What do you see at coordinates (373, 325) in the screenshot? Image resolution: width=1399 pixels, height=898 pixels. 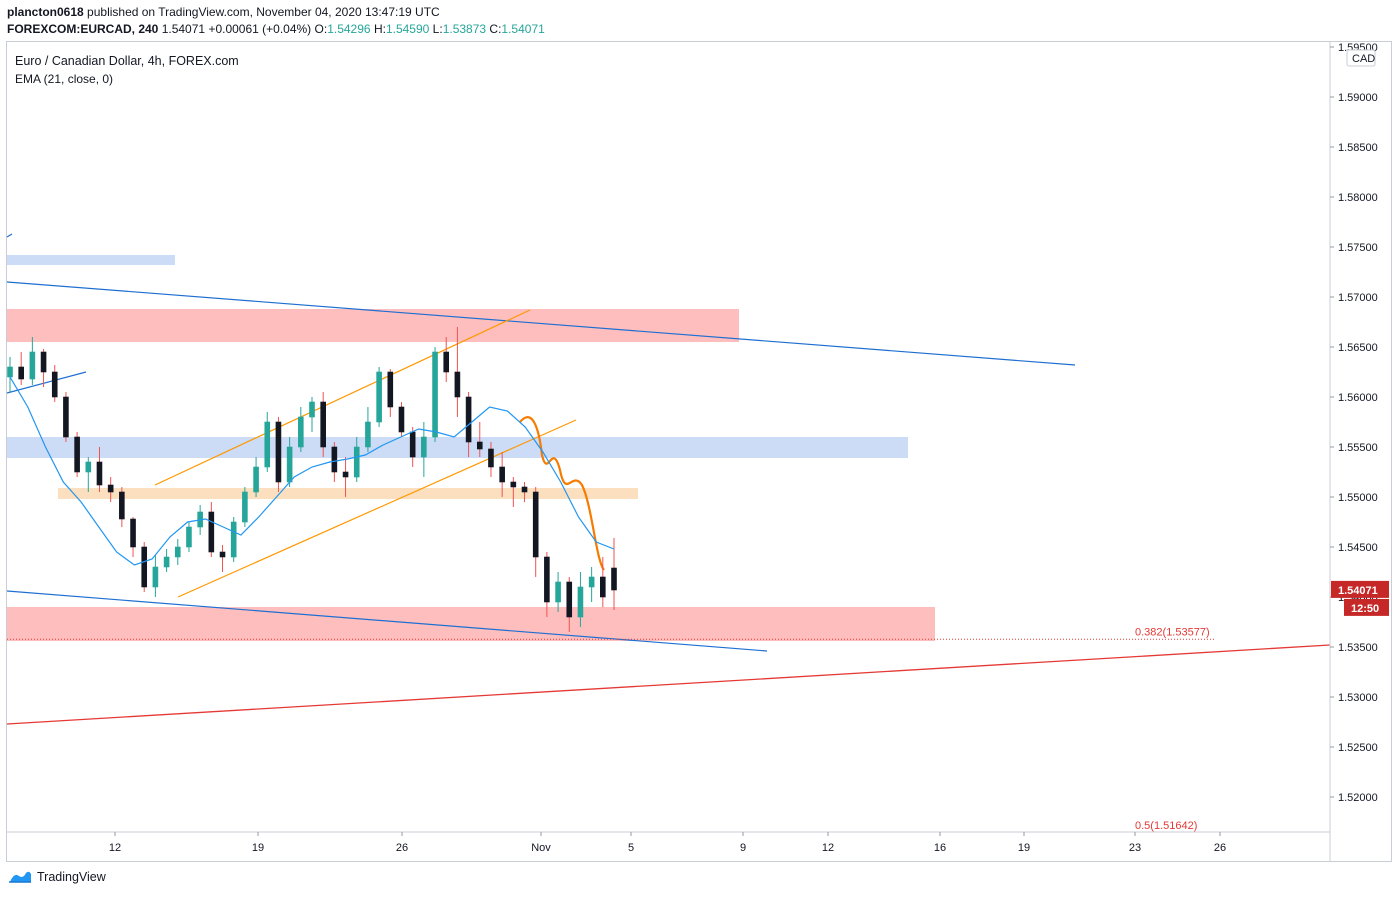 I see `zone-red-upper` at bounding box center [373, 325].